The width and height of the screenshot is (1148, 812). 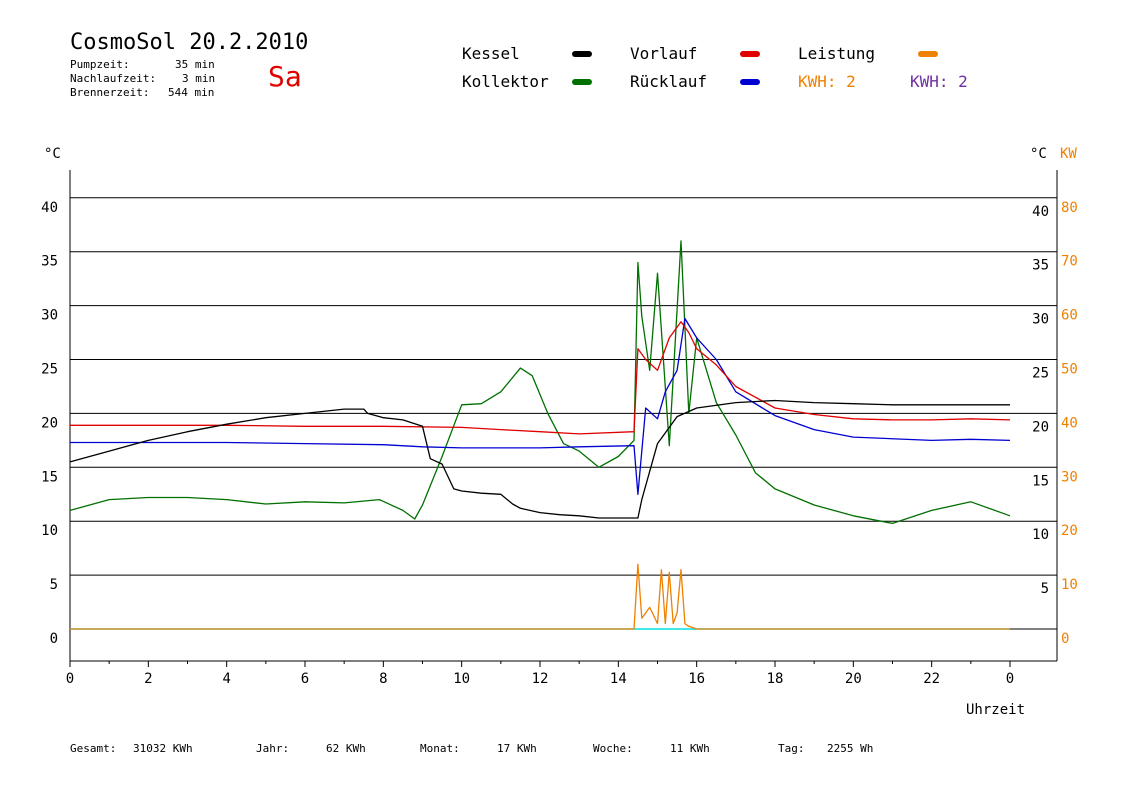 What do you see at coordinates (1069, 585) in the screenshot?
I see `y2-tick-label-10: 10` at bounding box center [1069, 585].